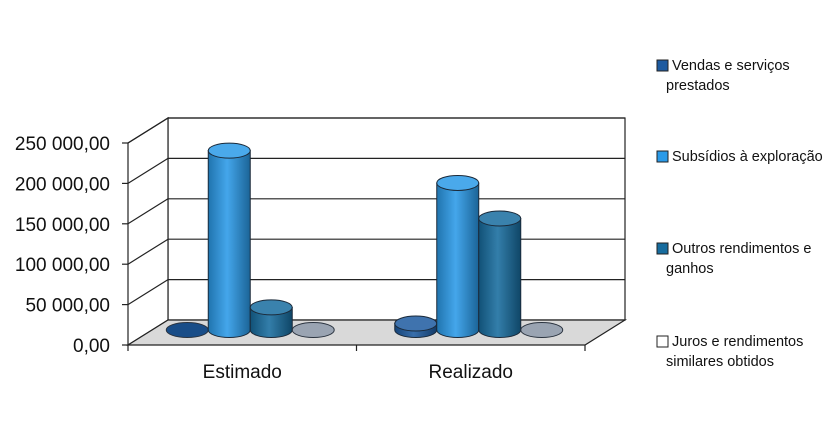 This screenshot has width=828, height=447. What do you see at coordinates (738, 259) in the screenshot?
I see `legend-label: Outros rendimentos e ganhos` at bounding box center [738, 259].